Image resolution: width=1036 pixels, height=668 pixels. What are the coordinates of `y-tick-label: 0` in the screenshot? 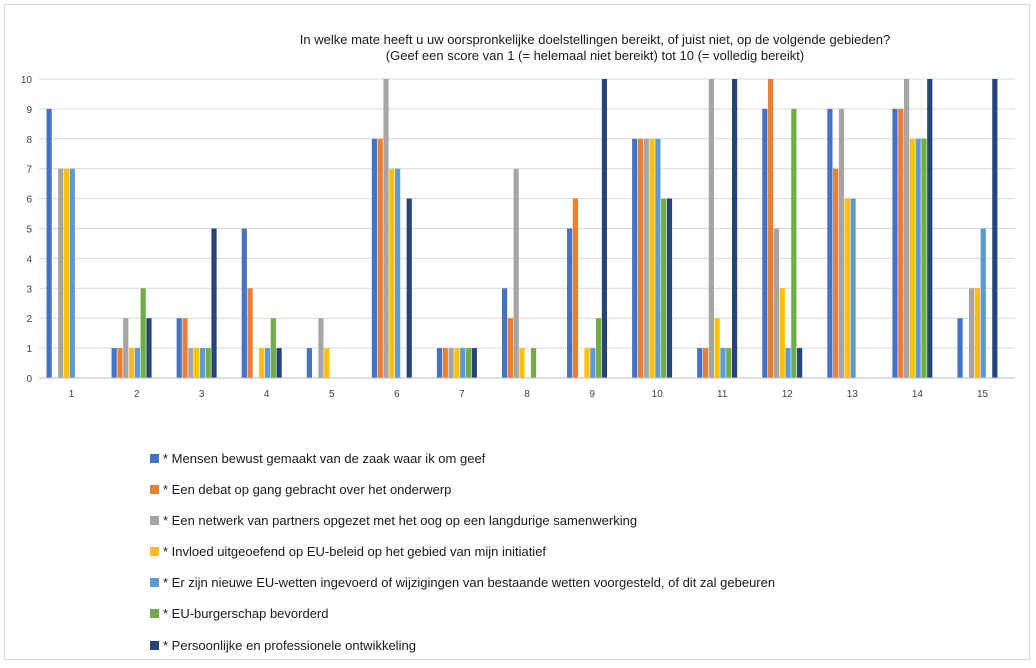 It's located at (29, 379).